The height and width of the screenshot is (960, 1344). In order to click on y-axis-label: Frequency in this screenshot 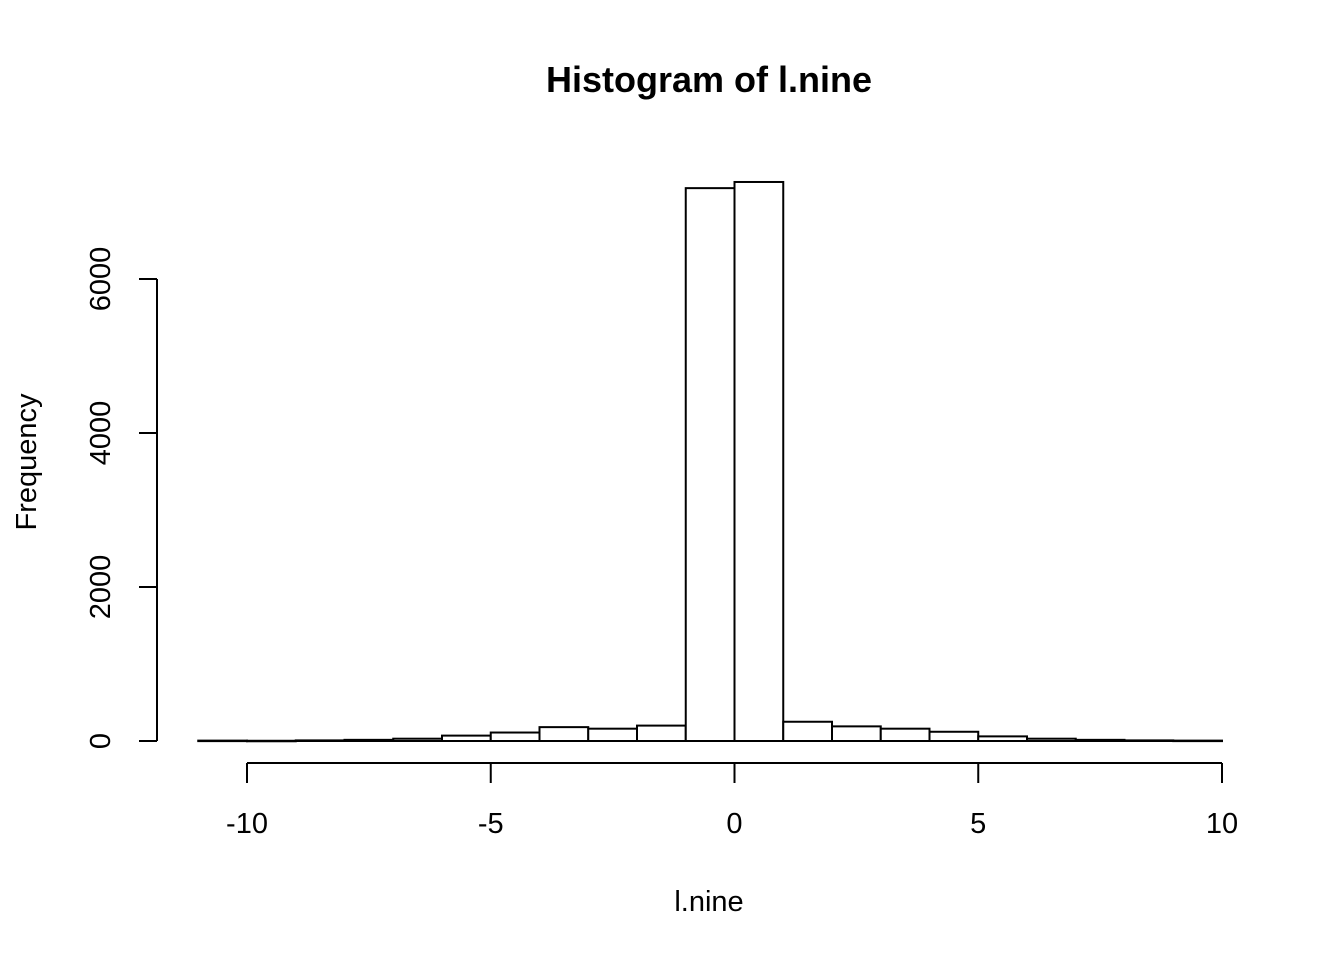, I will do `click(27, 462)`.